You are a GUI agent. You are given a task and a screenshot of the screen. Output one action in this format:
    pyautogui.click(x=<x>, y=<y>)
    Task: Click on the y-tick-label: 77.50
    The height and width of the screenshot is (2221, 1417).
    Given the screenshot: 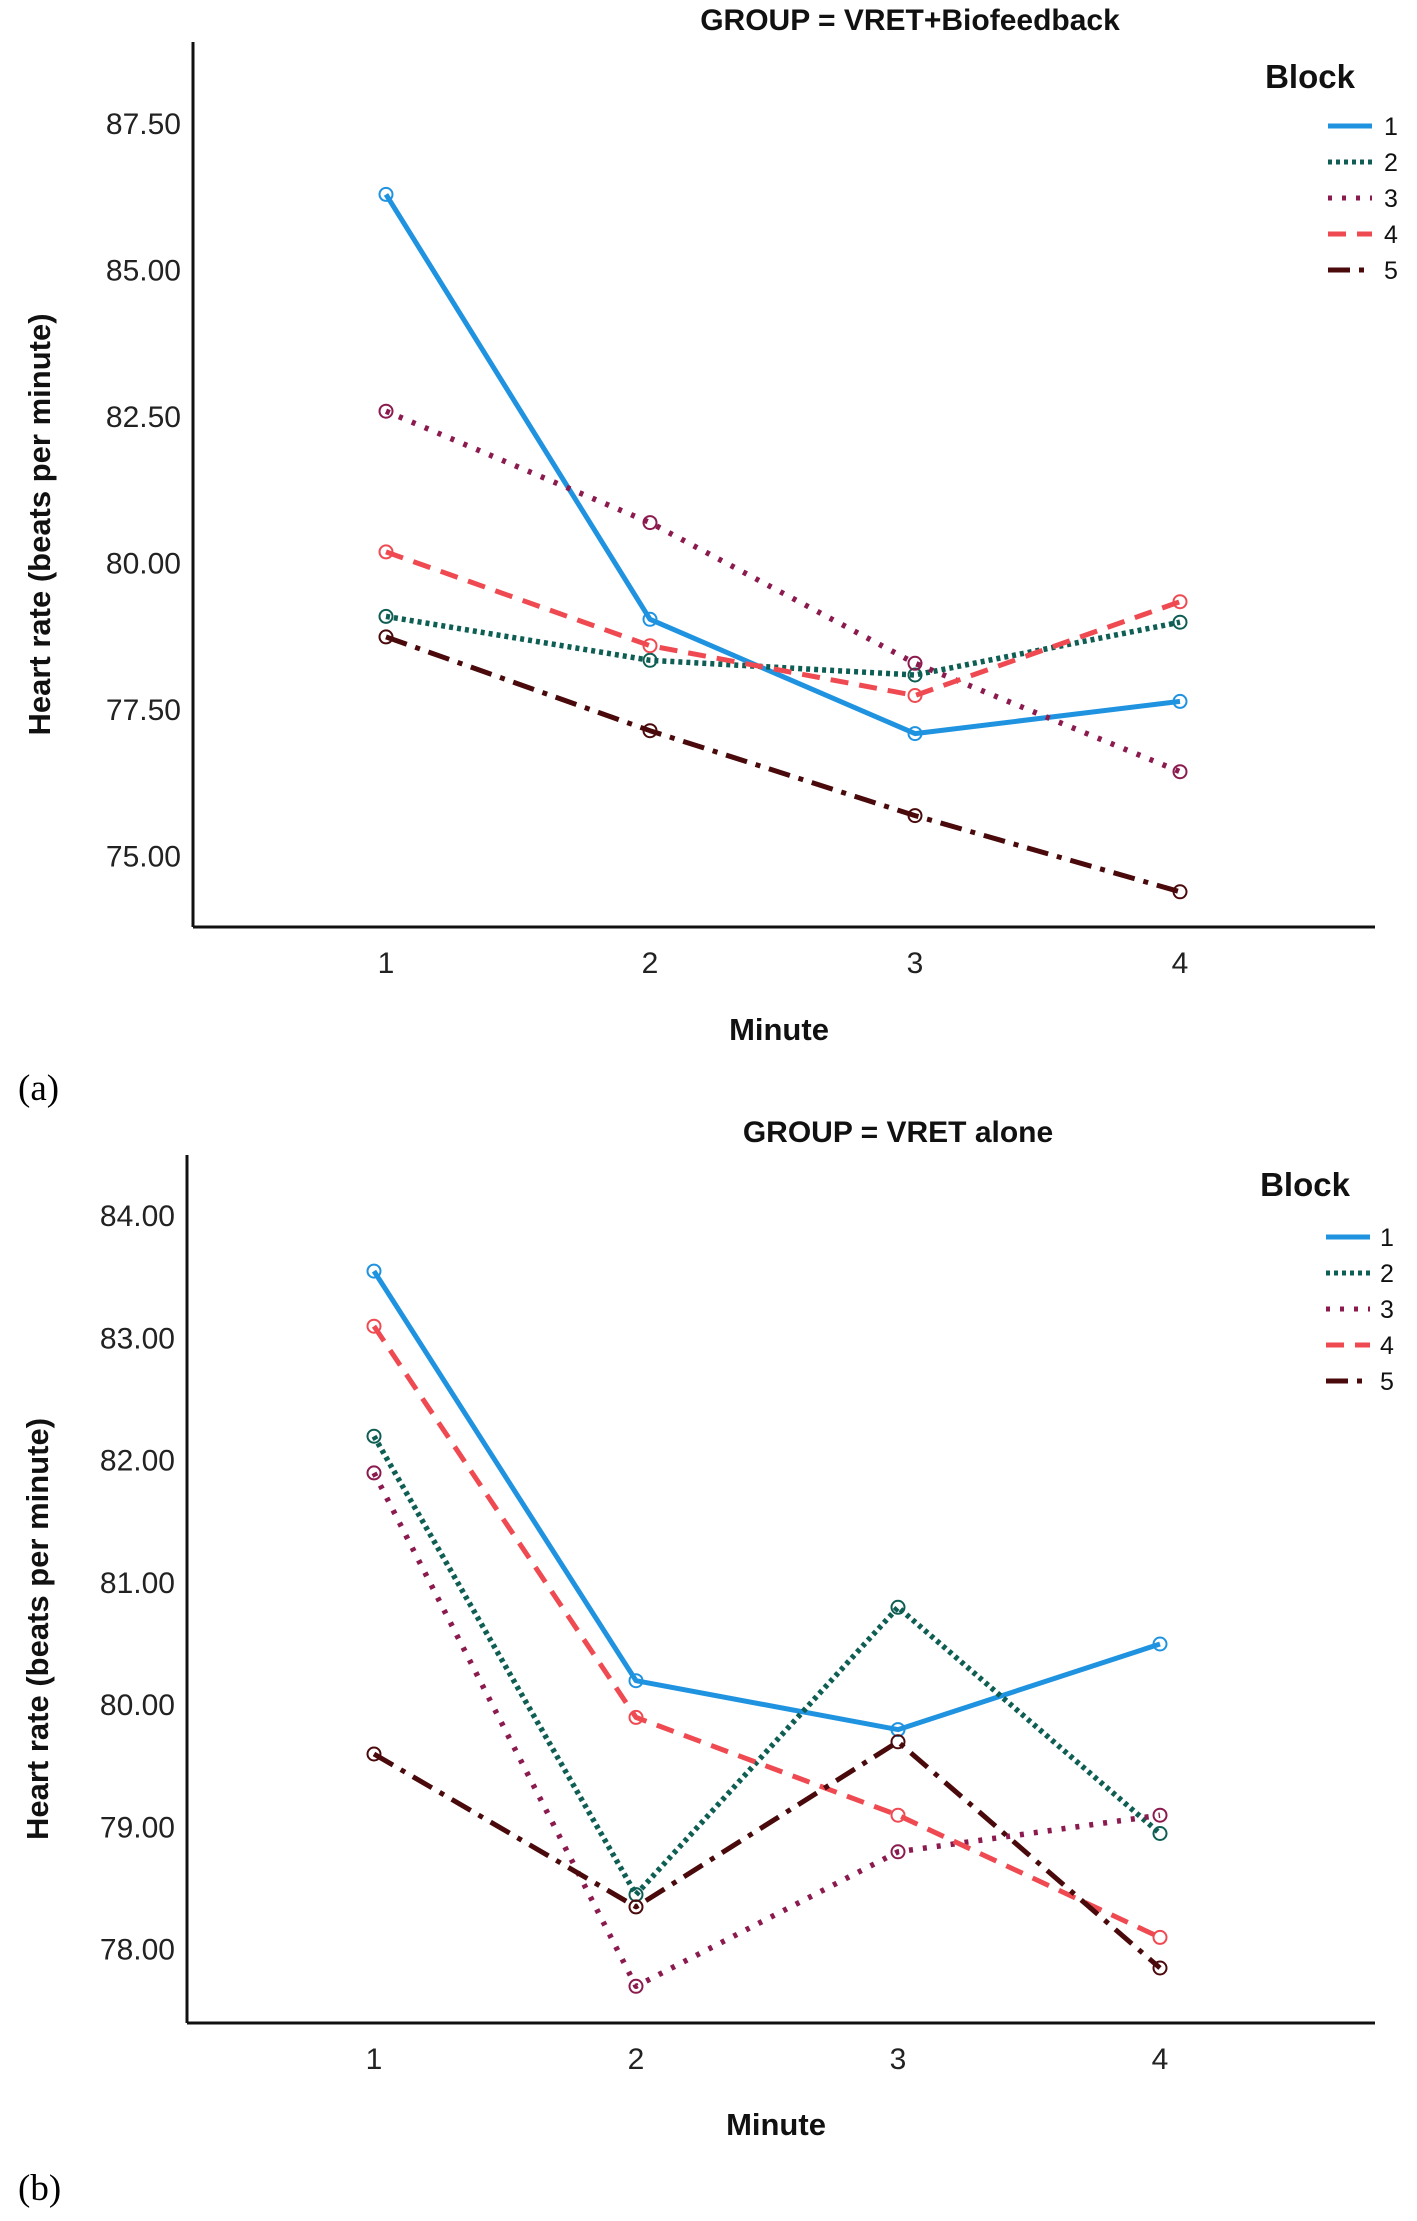 What is the action you would take?
    pyautogui.click(x=143, y=710)
    